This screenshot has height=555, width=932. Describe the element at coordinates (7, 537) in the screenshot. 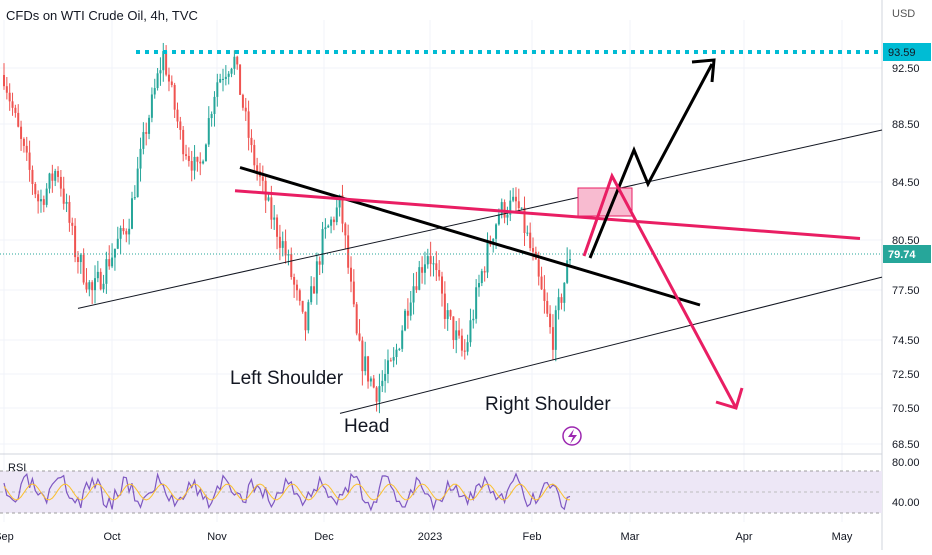

I see `x-tick-label: Sep` at that location.